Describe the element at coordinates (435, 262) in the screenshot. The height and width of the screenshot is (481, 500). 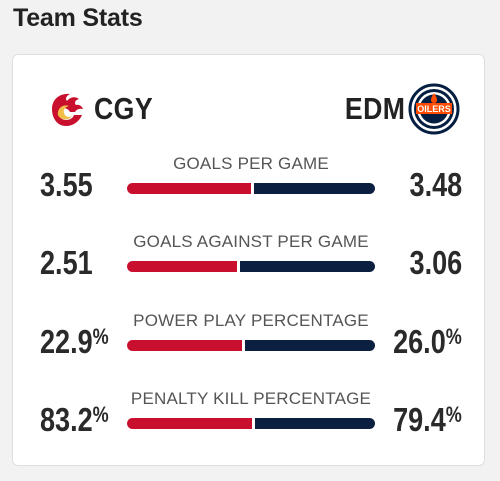
I see `away-stat-value: 3.06` at that location.